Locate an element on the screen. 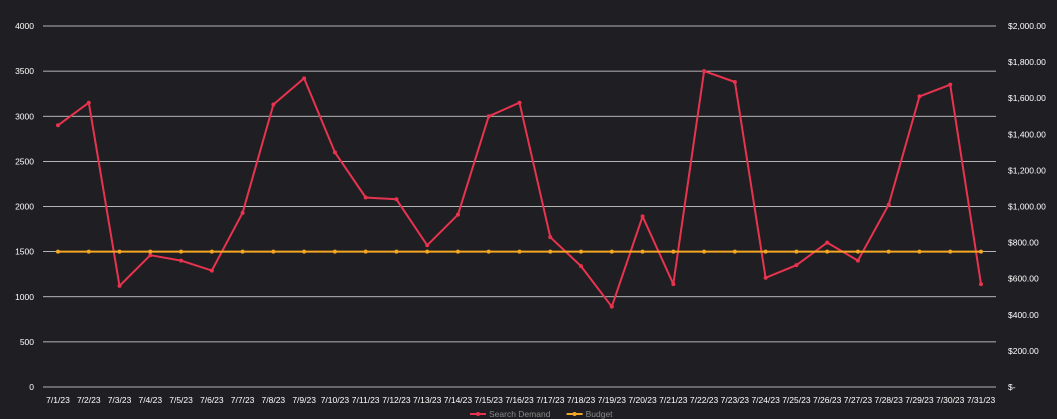 The height and width of the screenshot is (419, 1057). x-tick-label-10: 7/11/23 is located at coordinates (366, 400).